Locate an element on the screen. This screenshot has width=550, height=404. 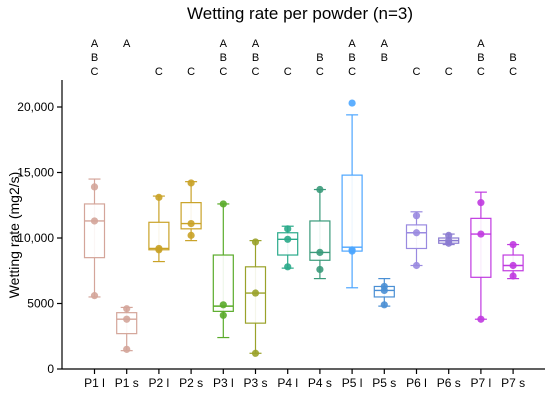
y-tick-label: 5000 is located at coordinates (40, 304).